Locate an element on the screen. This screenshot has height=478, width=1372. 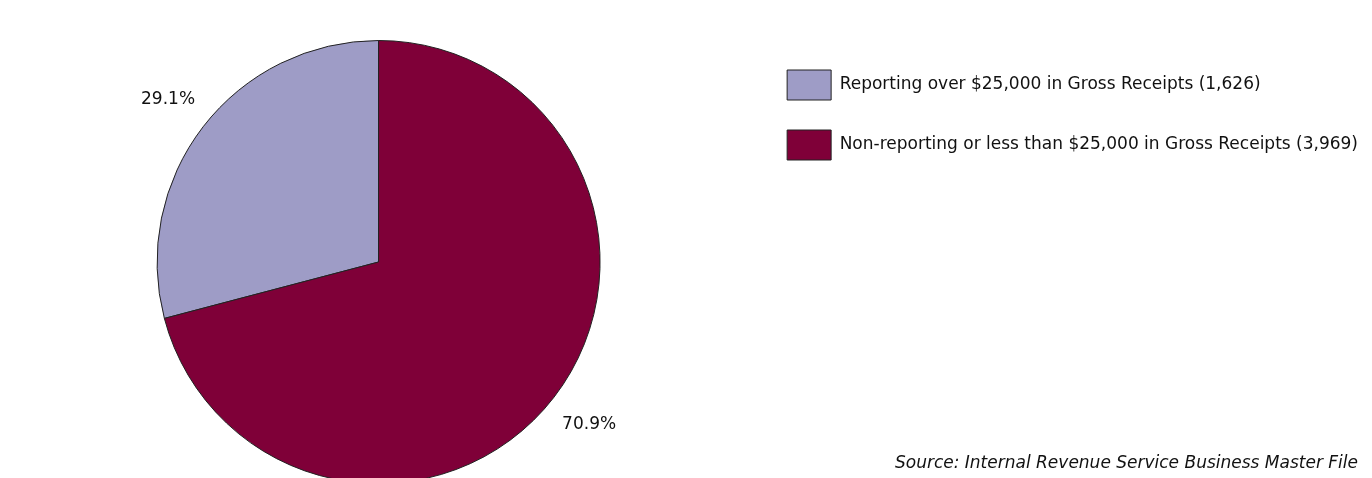
legend-label: Non-reporting or less than $25,000 in Gross Receipts (3,969) is located at coordinates (1099, 143).